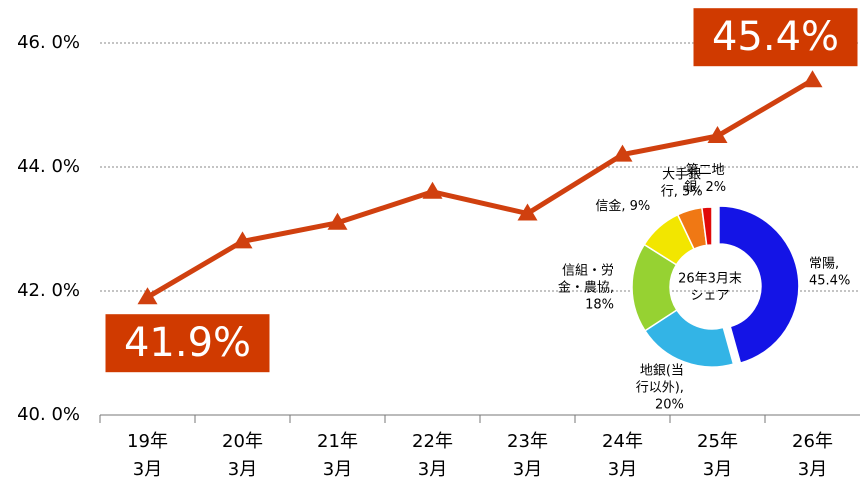 This screenshot has height=482, width=863. What do you see at coordinates (432, 441) in the screenshot?
I see `x-tick-label: 22年` at bounding box center [432, 441].